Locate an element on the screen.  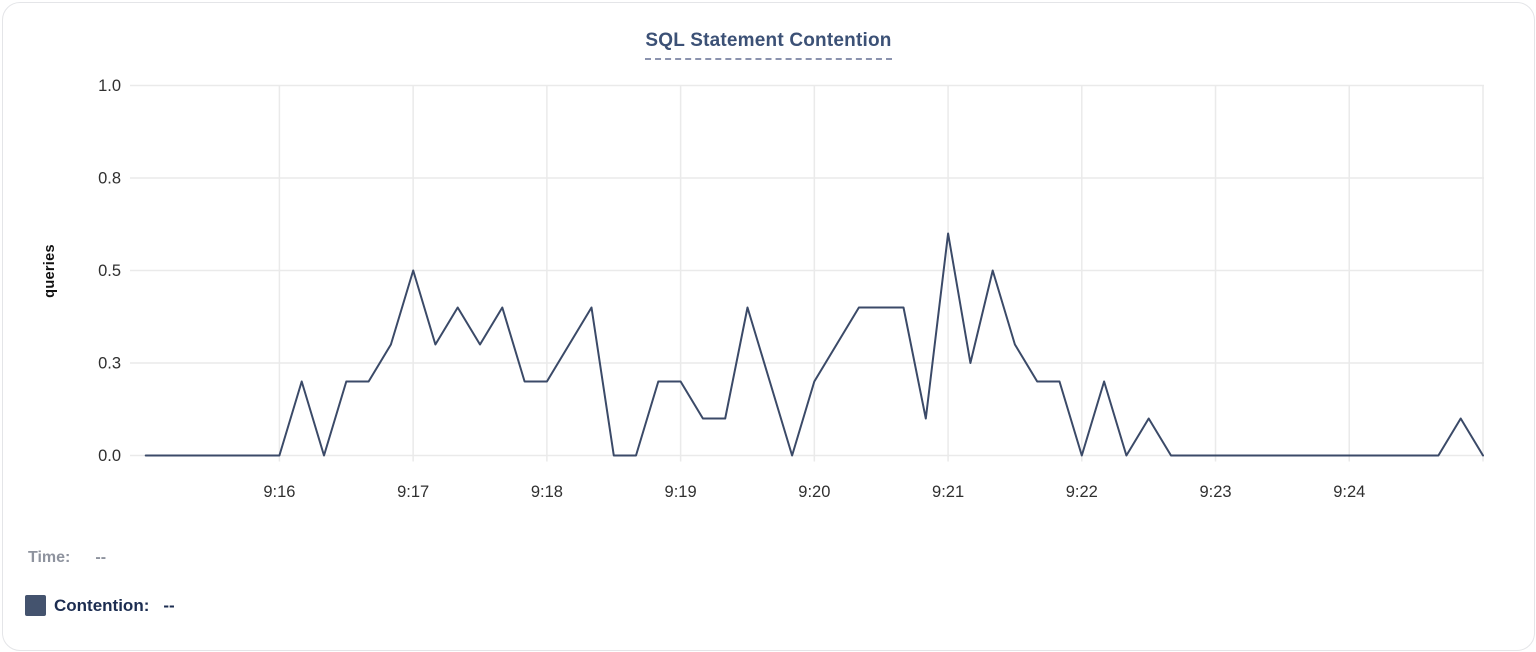
legend-contention-label: Contention: is located at coordinates (102, 605).